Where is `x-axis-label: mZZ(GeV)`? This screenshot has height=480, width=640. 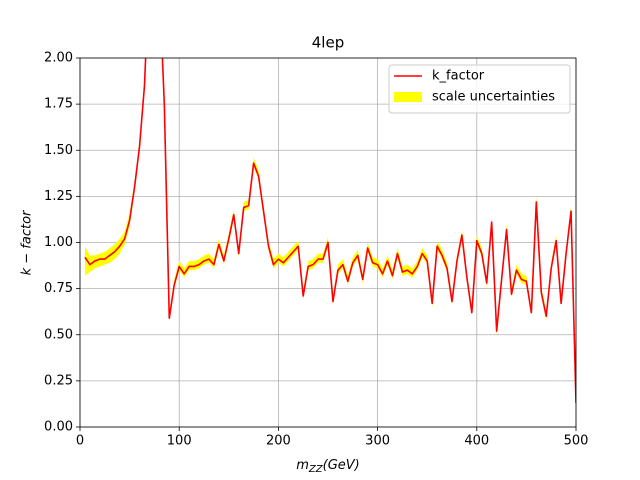 x-axis-label: mZZ(GeV) is located at coordinates (327, 467).